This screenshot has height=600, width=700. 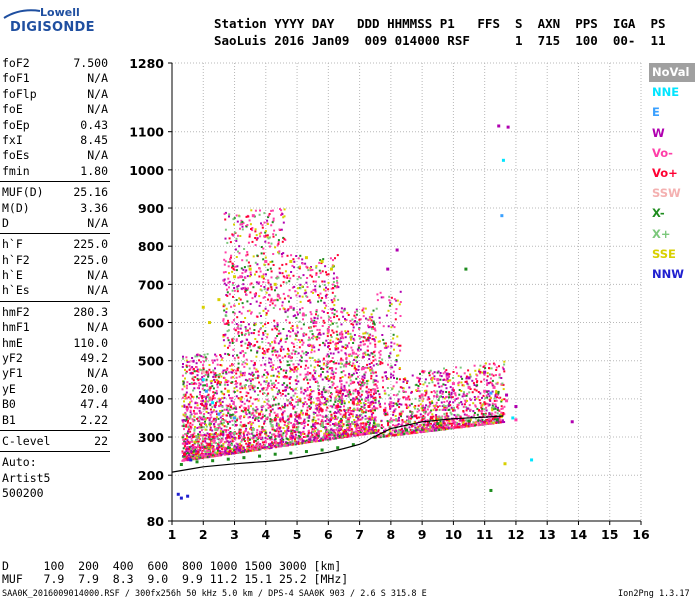 What do you see at coordinates (12, 373) in the screenshot?
I see `param-name: yF1` at bounding box center [12, 373].